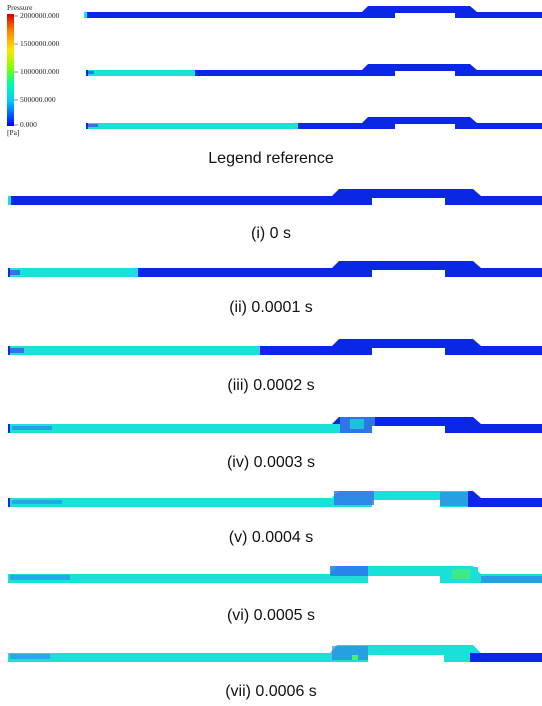 Image resolution: width=542 pixels, height=706 pixels. Describe the element at coordinates (271, 462) in the screenshot. I see `caption-frame-iv: (iv) 0.0003 s` at that location.